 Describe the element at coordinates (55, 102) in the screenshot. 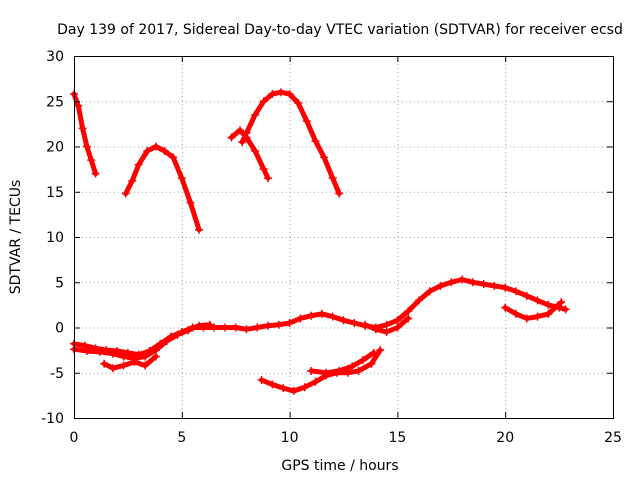

I see `y-tick-label: 25` at that location.